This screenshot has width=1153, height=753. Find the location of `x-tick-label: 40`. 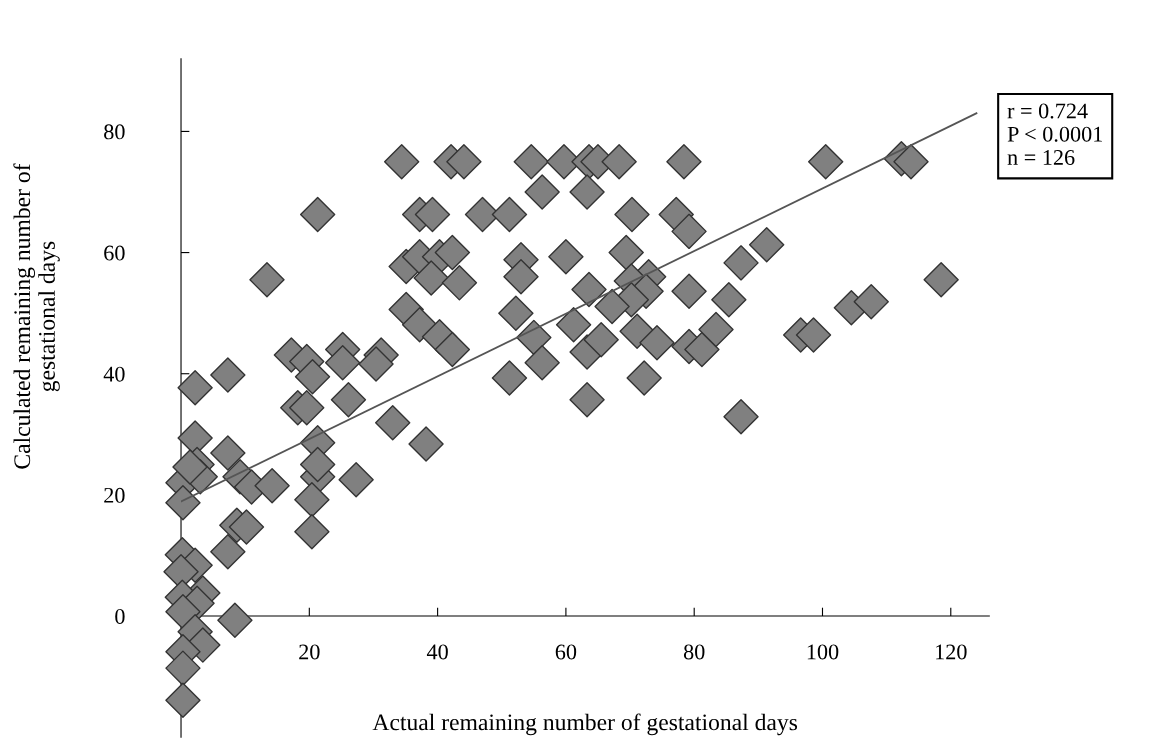

x-tick-label: 40 is located at coordinates (437, 652).